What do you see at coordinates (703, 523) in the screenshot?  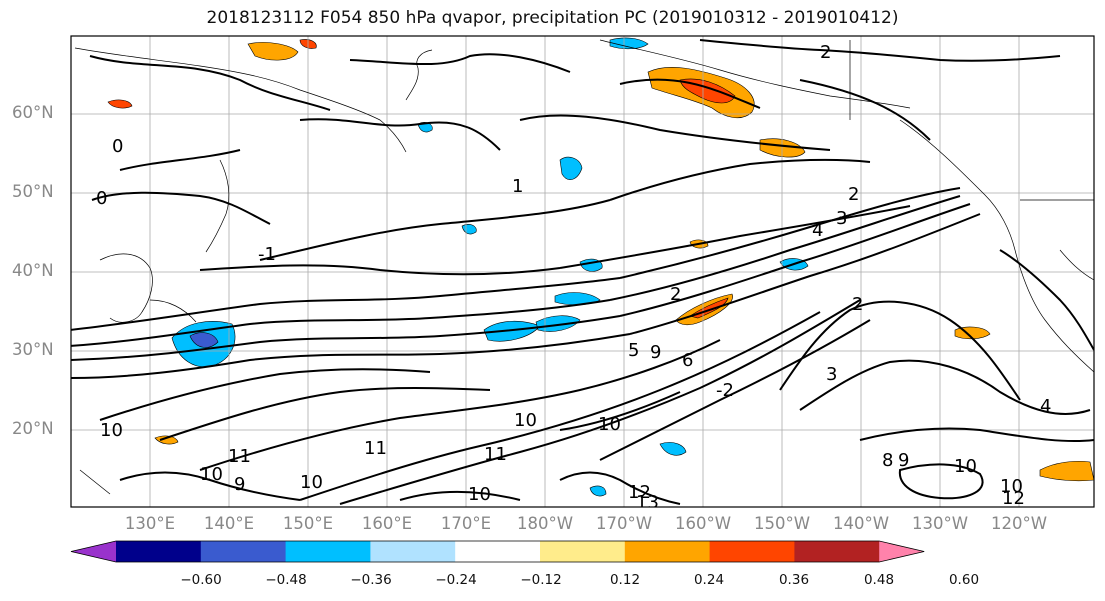 I see `lon-label: 160°W` at bounding box center [703, 523].